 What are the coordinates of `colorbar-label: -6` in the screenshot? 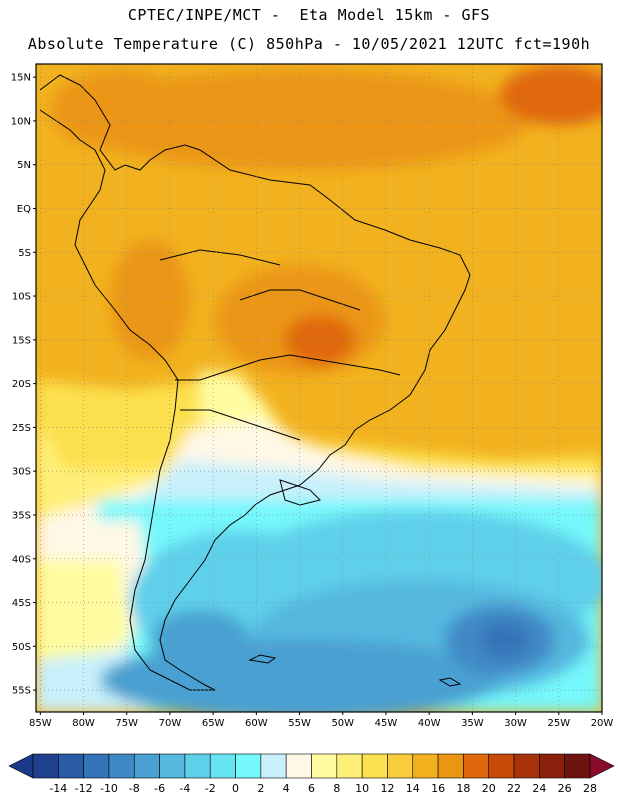 It's located at (159, 788).